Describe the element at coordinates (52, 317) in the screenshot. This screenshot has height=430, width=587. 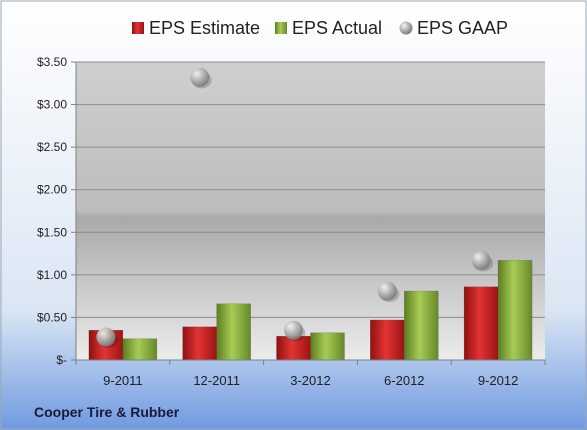
I see `y-tick-label: $0.50` at that location.